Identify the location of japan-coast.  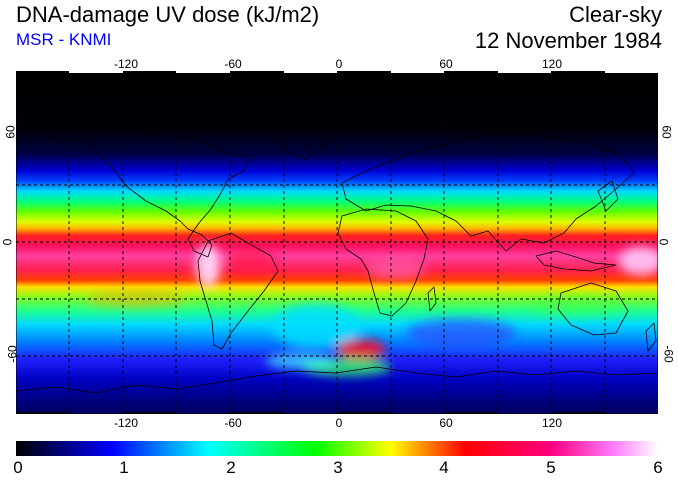
(608, 196).